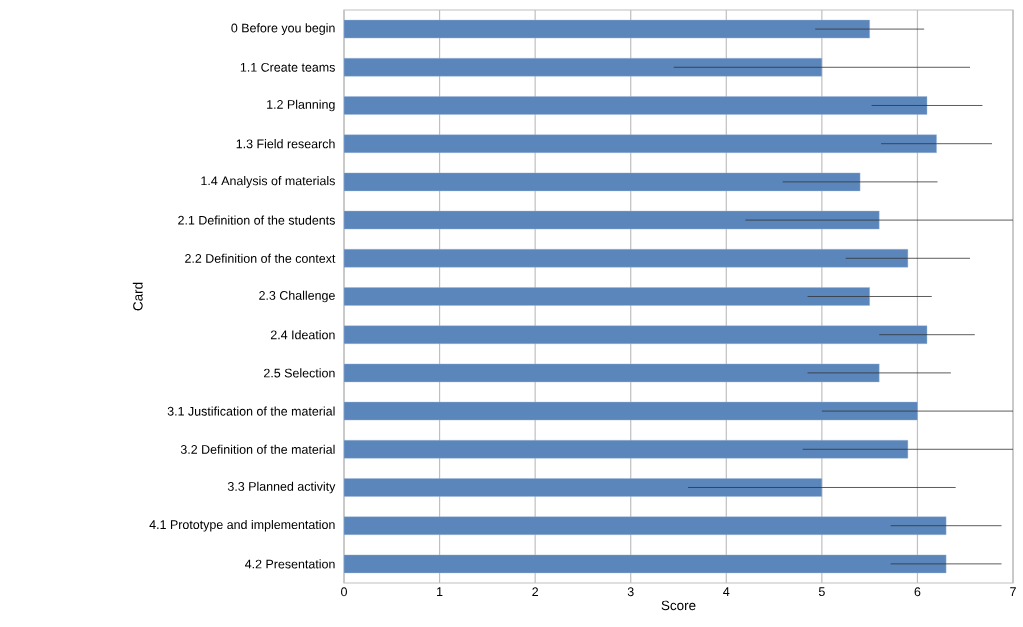 The width and height of the screenshot is (1023, 627). What do you see at coordinates (726, 591) in the screenshot?
I see `x-tick-label: 4` at bounding box center [726, 591].